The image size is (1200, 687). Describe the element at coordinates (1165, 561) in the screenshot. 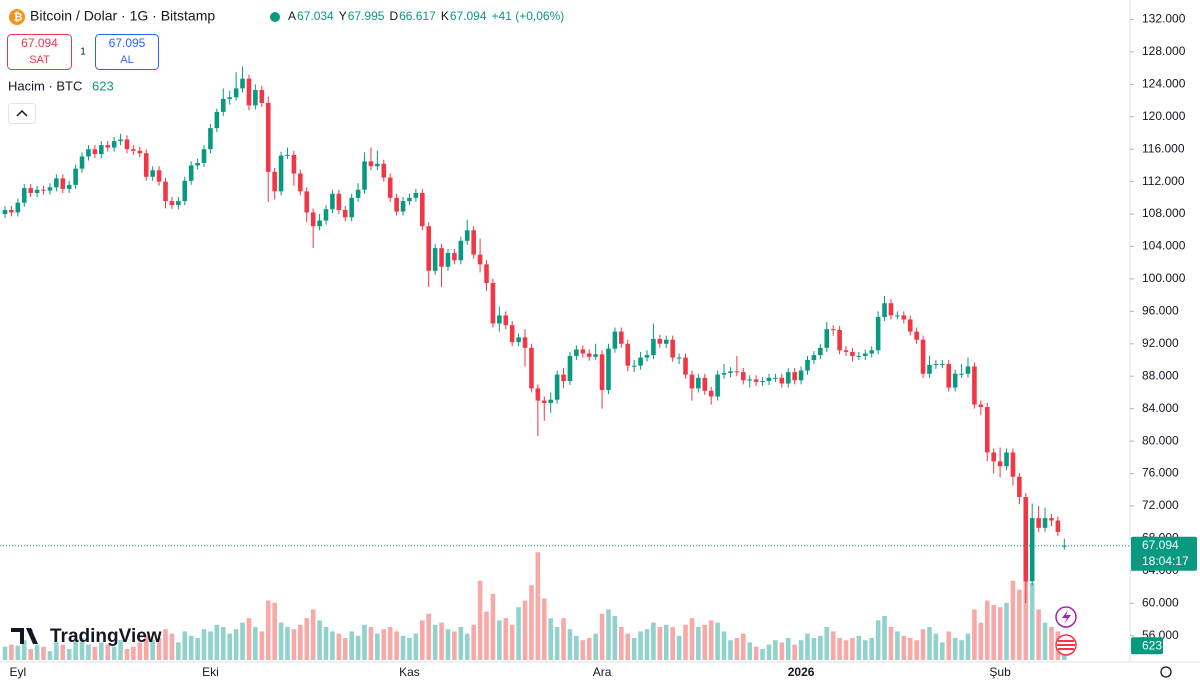

I see `countdown: 18:04:17` at that location.